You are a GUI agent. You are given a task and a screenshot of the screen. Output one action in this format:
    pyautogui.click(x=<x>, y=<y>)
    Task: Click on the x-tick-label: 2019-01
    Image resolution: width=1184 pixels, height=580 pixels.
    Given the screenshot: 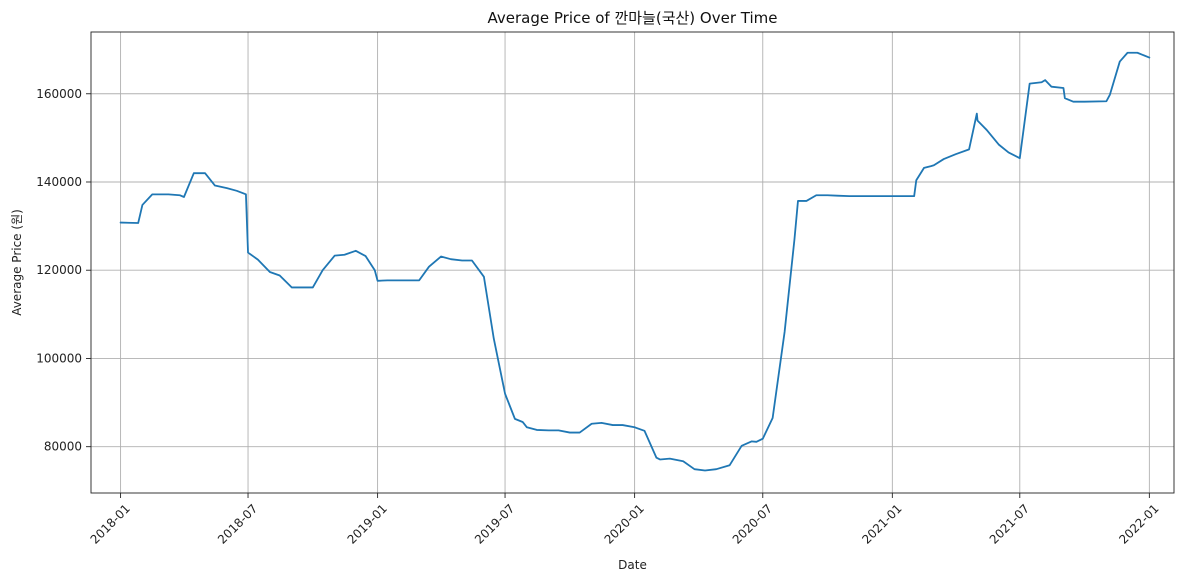 What is the action you would take?
    pyautogui.click(x=367, y=523)
    